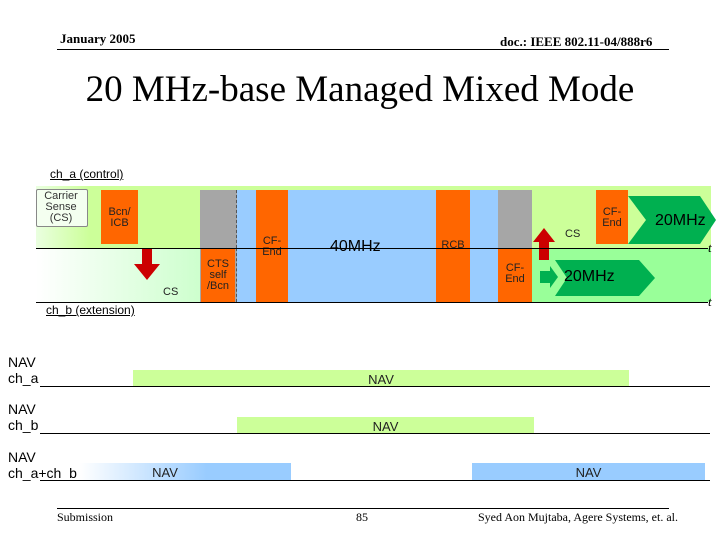 The image size is (720, 540). I want to click on footer-author: Syed Aon Mujtaba, Agere Systems, et. al., so click(578, 517).